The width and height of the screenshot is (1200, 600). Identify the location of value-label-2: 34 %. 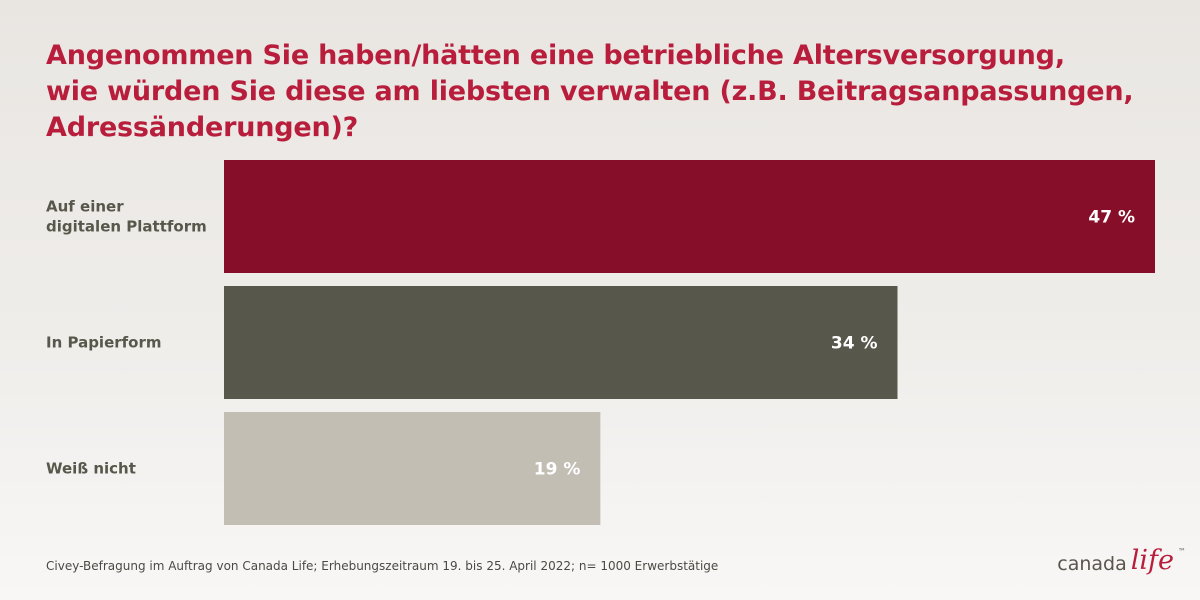
(854, 344).